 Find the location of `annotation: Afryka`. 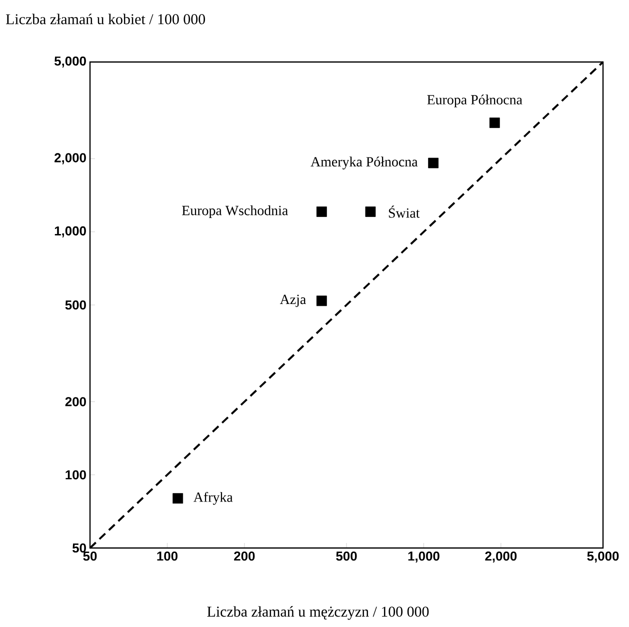

annotation: Afryka is located at coordinates (213, 498).